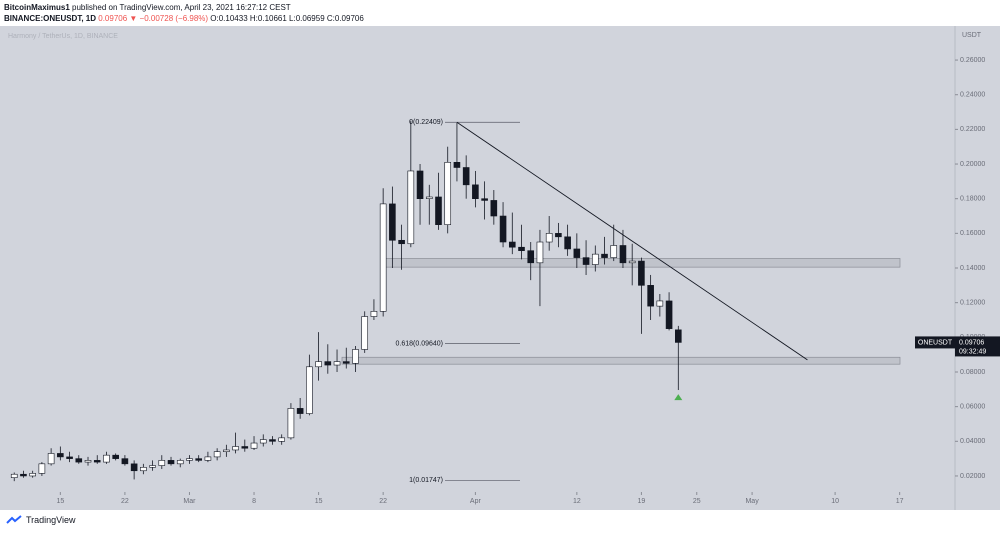 This screenshot has width=1000, height=533. What do you see at coordinates (37, 7) in the screenshot?
I see `author: BitcoinMaximus1` at bounding box center [37, 7].